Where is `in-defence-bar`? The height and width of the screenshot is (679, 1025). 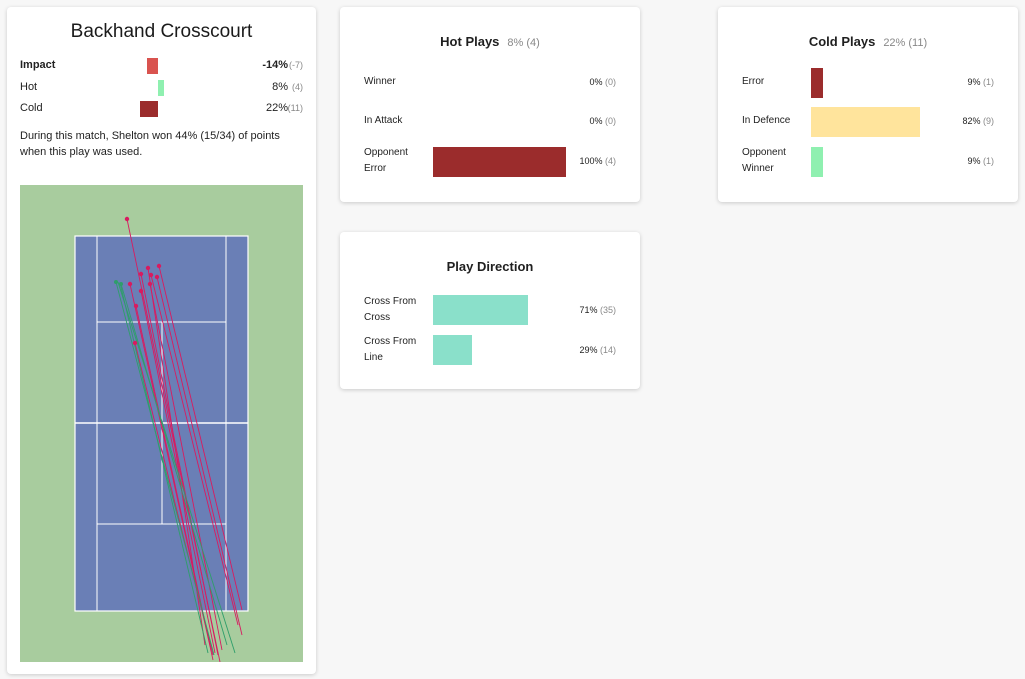 in-defence-bar is located at coordinates (865, 122).